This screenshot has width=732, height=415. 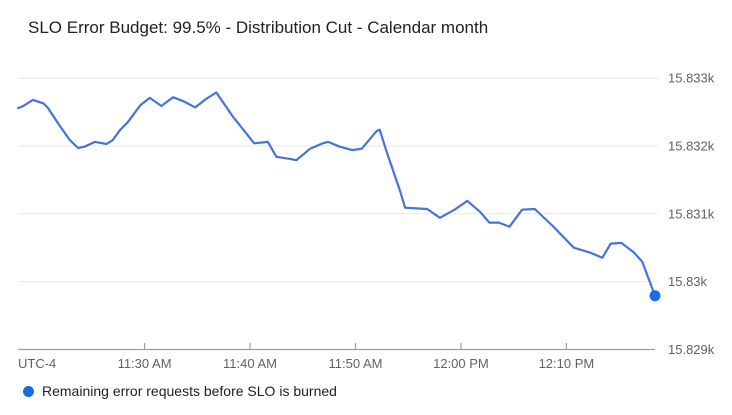 What do you see at coordinates (691, 78) in the screenshot?
I see `y-axis-tick-label: 15.833k` at bounding box center [691, 78].